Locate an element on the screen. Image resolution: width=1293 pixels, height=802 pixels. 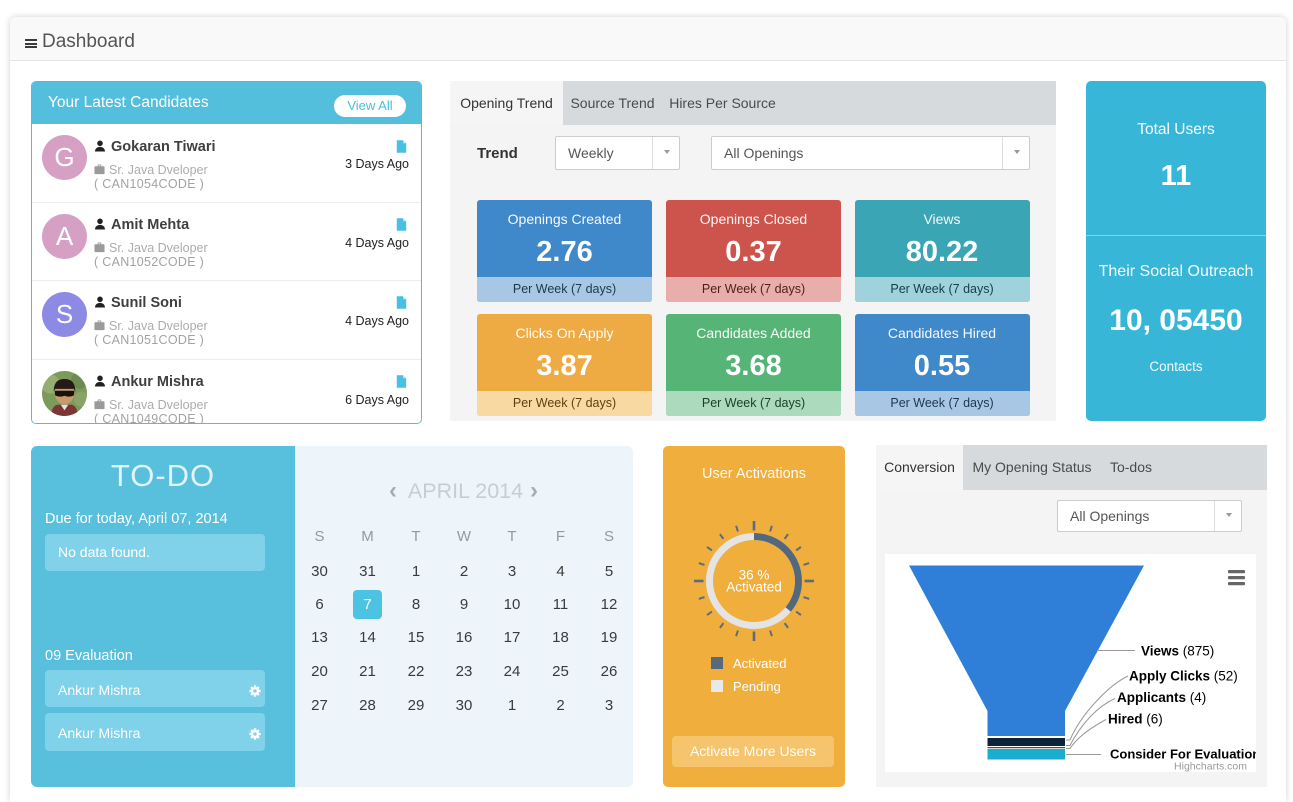
svg-text: Consider For Evaluation is located at coordinates (1183, 754).